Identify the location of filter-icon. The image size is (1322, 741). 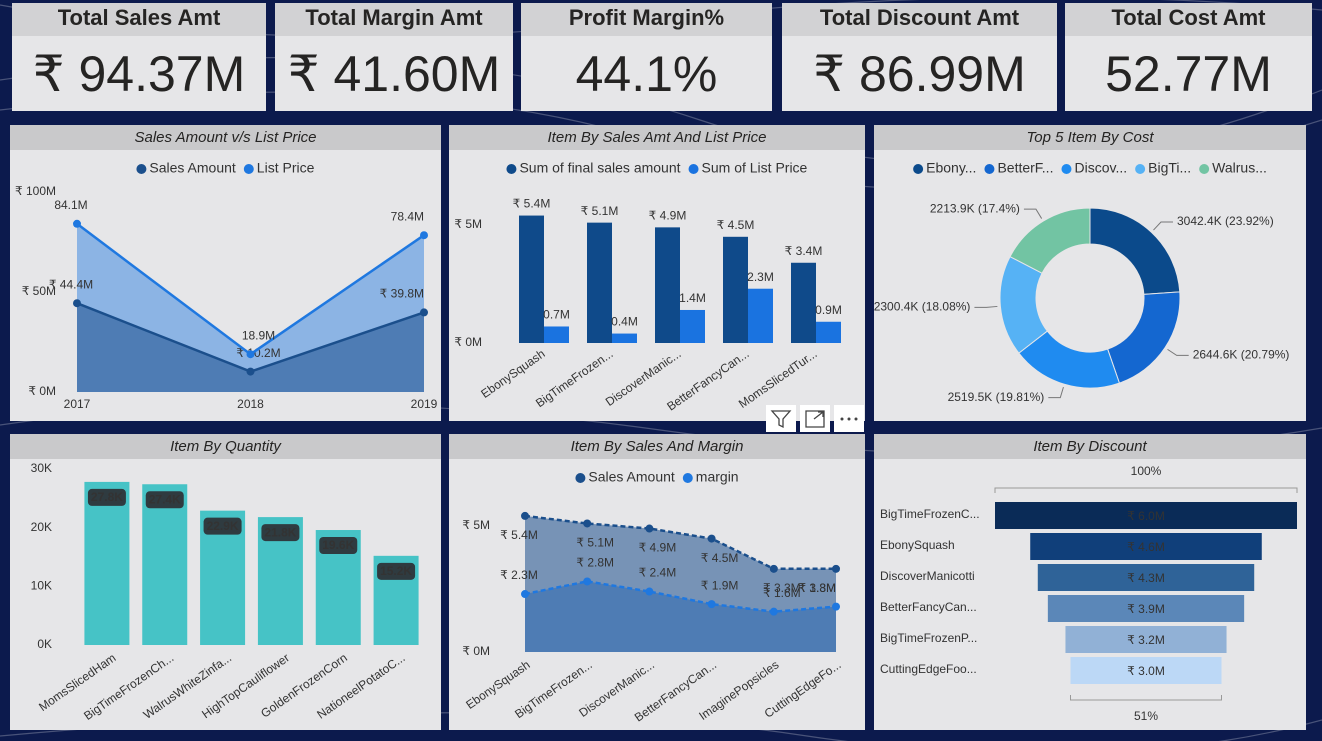
(781, 418).